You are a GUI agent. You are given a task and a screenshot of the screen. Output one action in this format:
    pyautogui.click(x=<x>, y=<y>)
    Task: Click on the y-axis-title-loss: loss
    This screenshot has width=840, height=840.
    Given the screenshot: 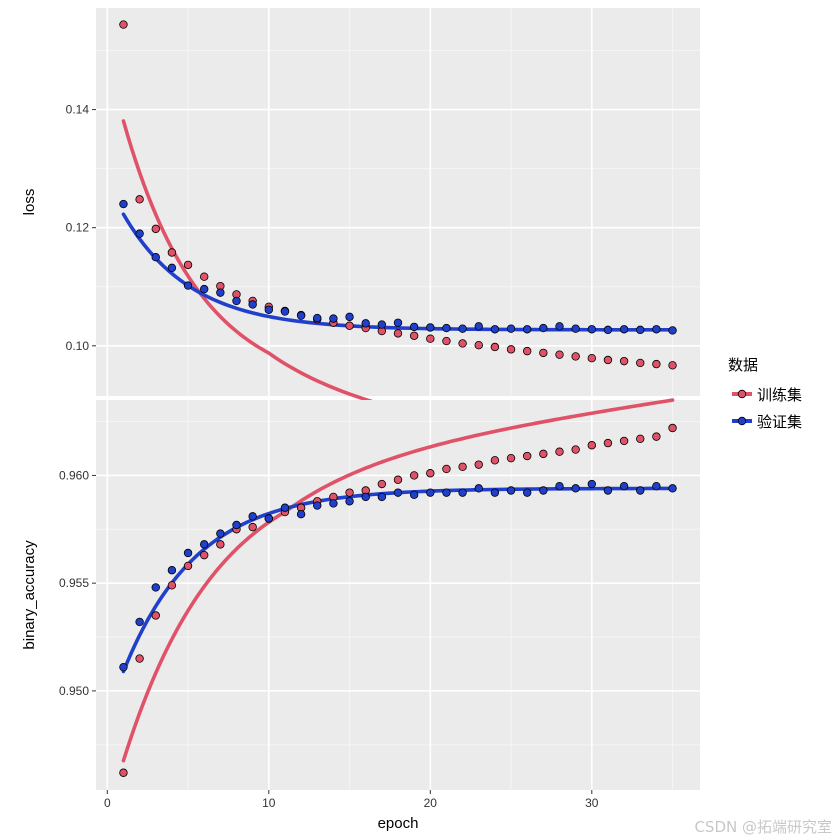 What is the action you would take?
    pyautogui.click(x=29, y=202)
    